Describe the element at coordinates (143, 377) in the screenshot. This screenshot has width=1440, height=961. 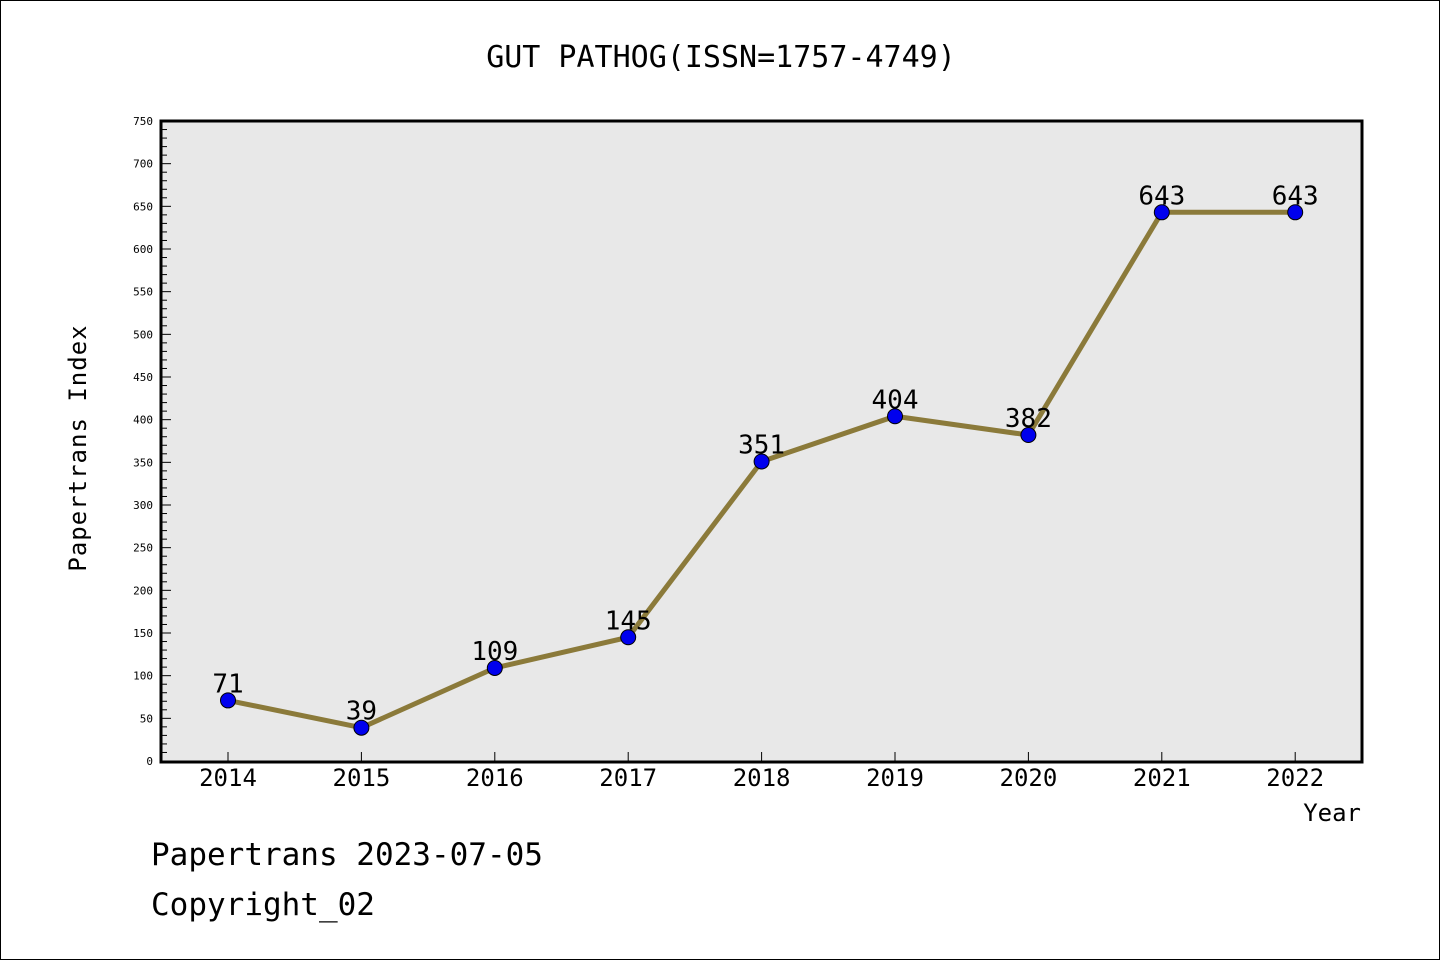
I see `y-tick-label: 450` at that location.